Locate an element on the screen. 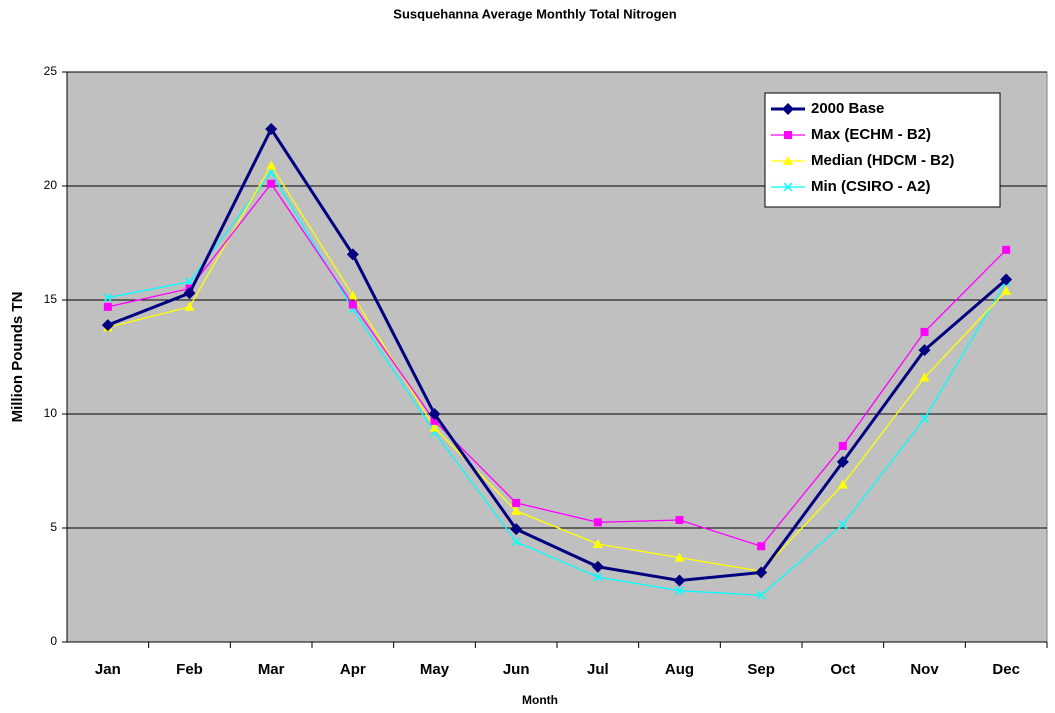  x-tick-label: Aug is located at coordinates (679, 669).